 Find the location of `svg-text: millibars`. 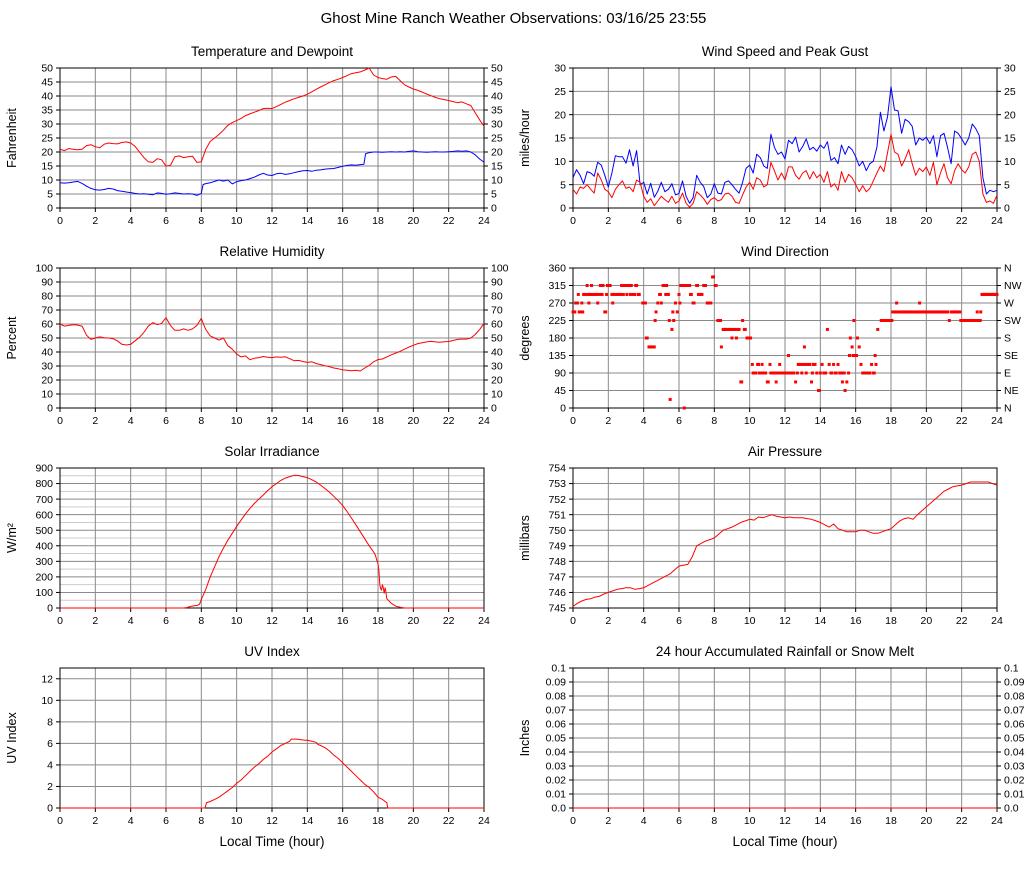

svg-text: millibars is located at coordinates (525, 538).